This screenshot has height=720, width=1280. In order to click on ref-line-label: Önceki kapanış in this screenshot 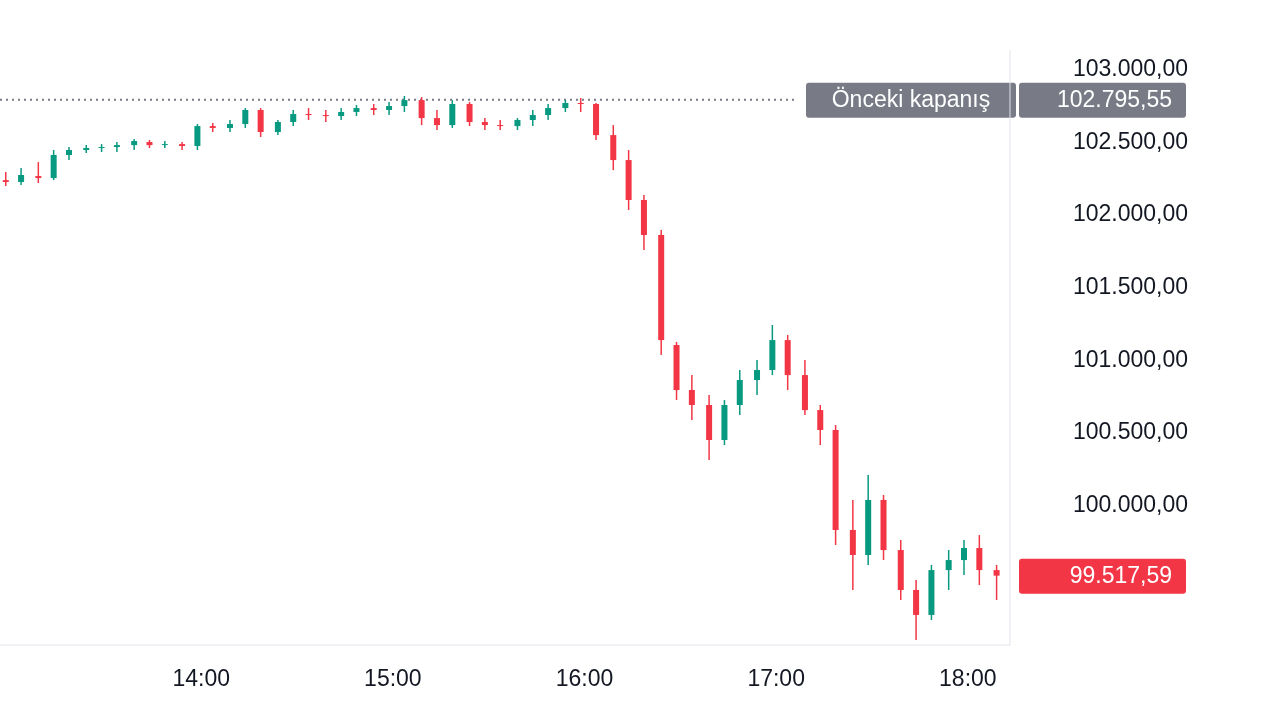, I will do `click(911, 98)`.